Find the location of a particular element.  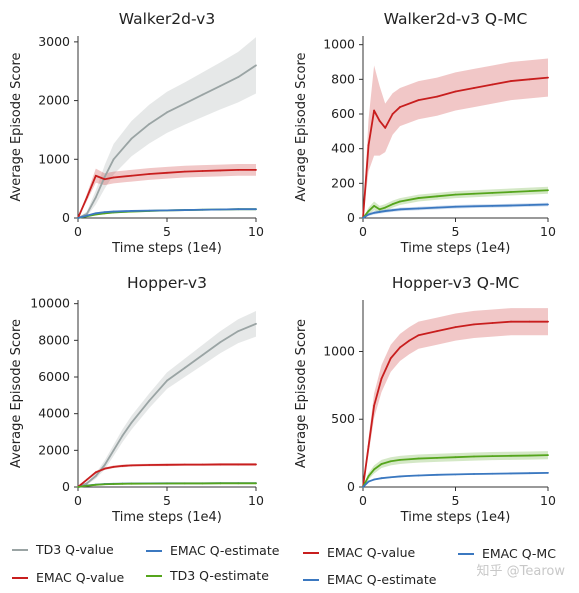

legend-item: TD3 Q-estimate is located at coordinates (207, 575).